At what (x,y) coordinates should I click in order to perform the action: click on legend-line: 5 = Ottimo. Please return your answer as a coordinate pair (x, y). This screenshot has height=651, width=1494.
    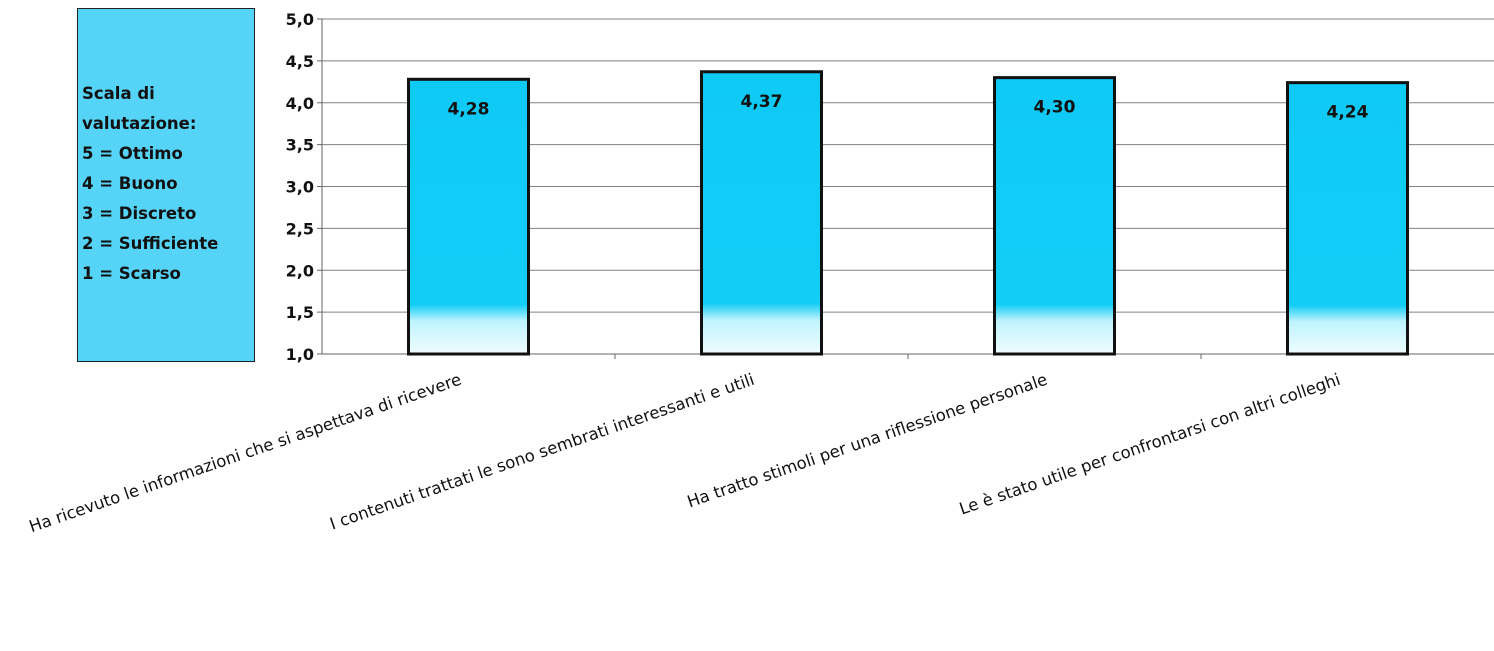
    Looking at the image, I should click on (132, 153).